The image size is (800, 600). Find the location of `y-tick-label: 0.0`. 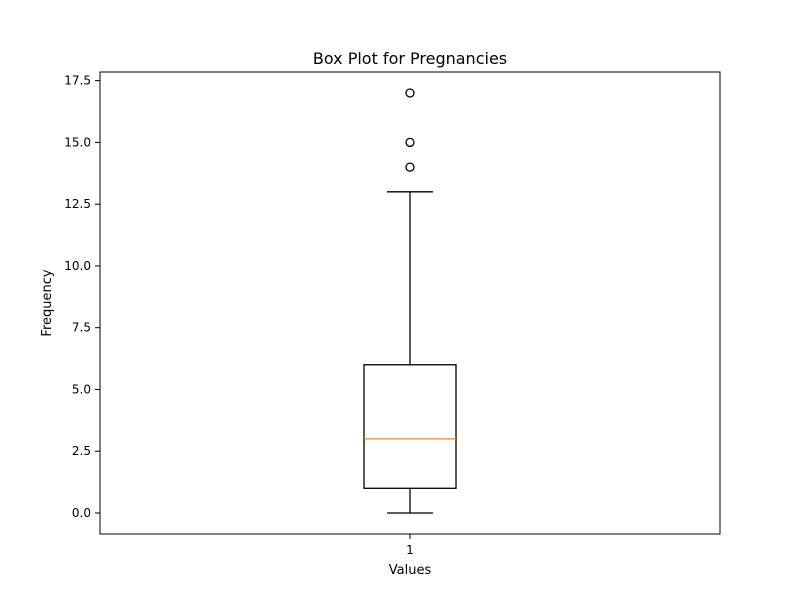

y-tick-label: 0.0 is located at coordinates (81, 513).